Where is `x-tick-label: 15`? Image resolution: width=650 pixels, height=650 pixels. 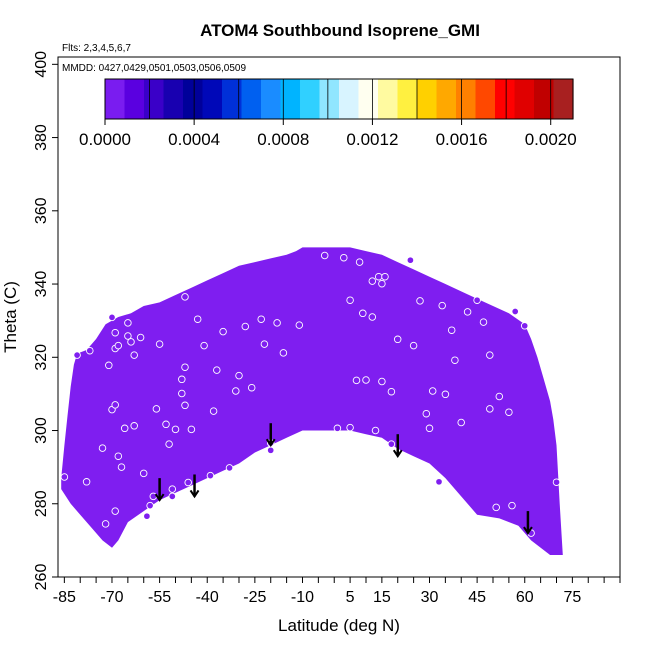
x-tick-label: 15 is located at coordinates (382, 597).